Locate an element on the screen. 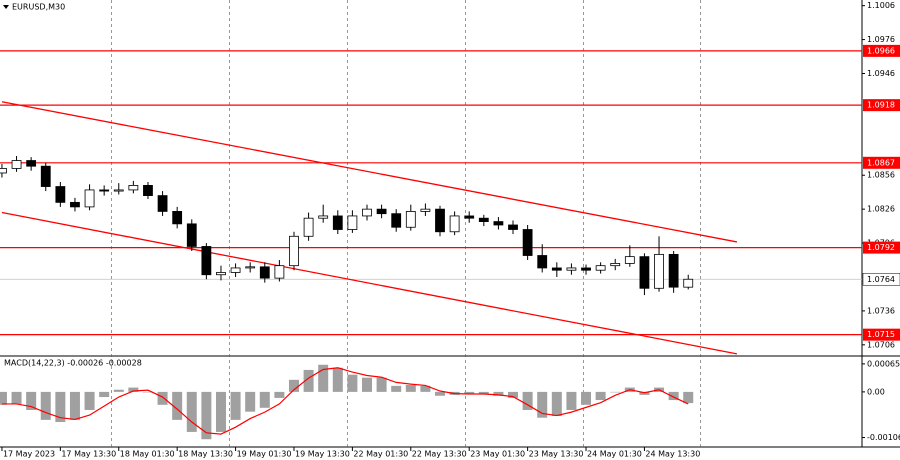 The height and width of the screenshot is (460, 900). y-tick-label: 1.0736 is located at coordinates (881, 310).